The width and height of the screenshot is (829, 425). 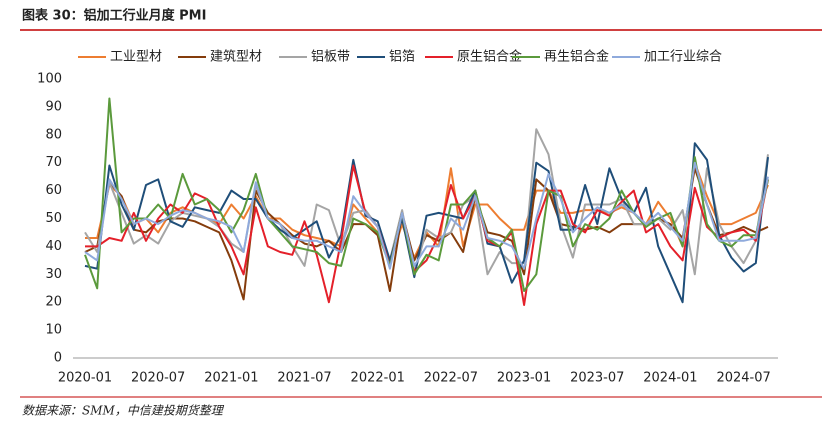 What do you see at coordinates (158, 378) in the screenshot?
I see `x-tick-label: 2020-07` at bounding box center [158, 378].